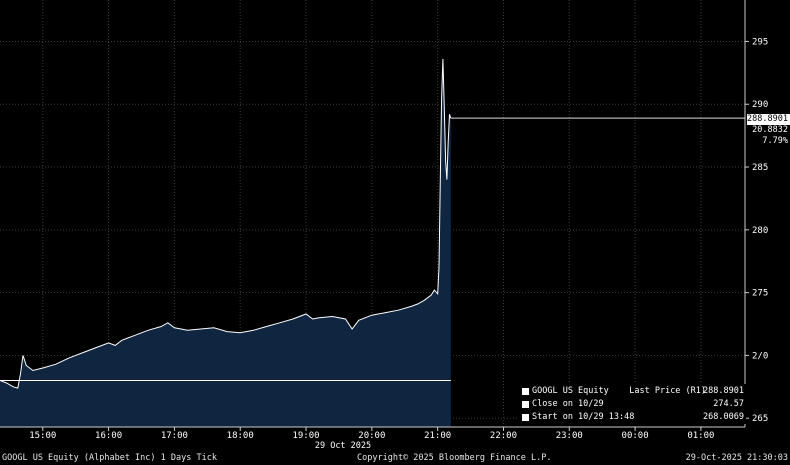 Image resolution: width=790 pixels, height=465 pixels. Describe the element at coordinates (42, 436) in the screenshot. I see `x-tick-label: 15:00` at that location.